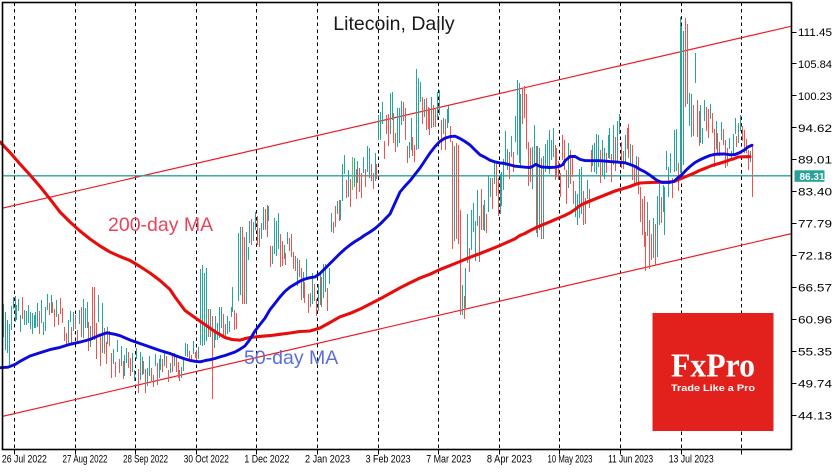 The width and height of the screenshot is (835, 475). Describe the element at coordinates (291, 358) in the screenshot. I see `svg-text: 50-day MA` at that location.